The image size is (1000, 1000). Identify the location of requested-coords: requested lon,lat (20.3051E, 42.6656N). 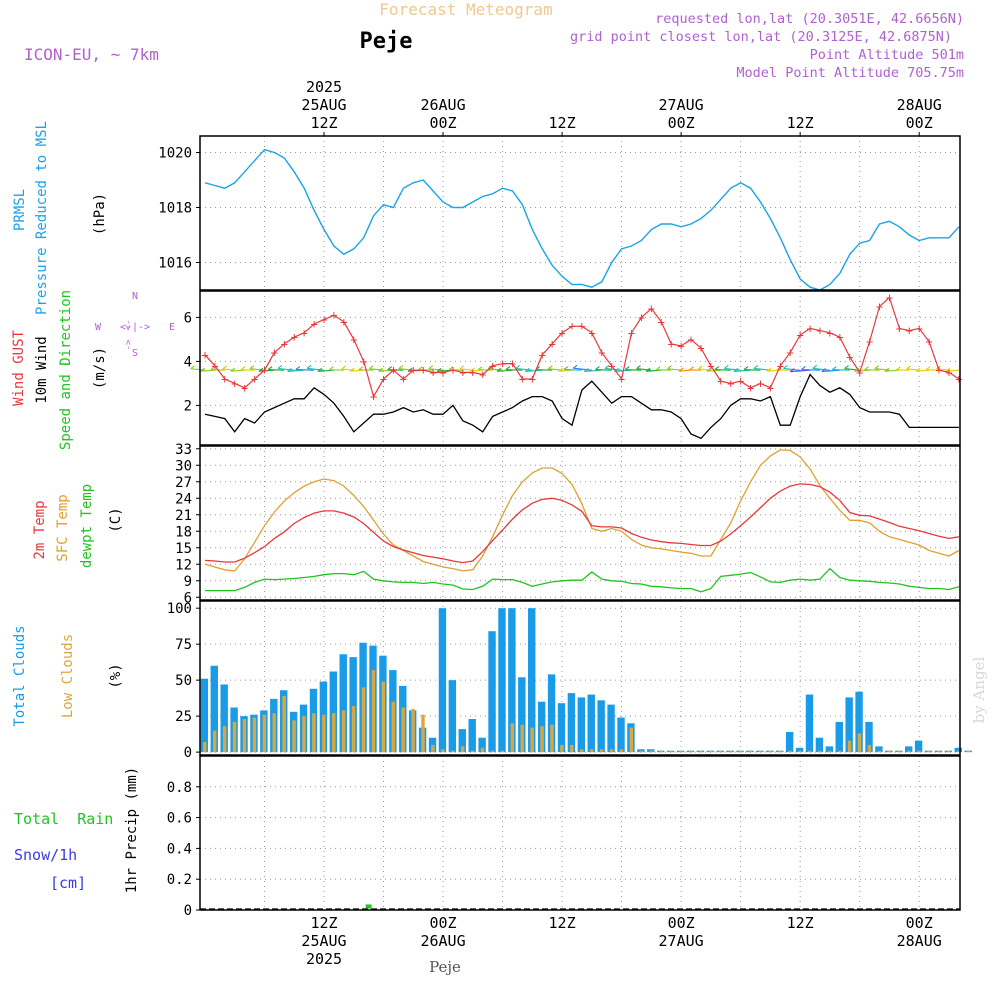
(809, 19).